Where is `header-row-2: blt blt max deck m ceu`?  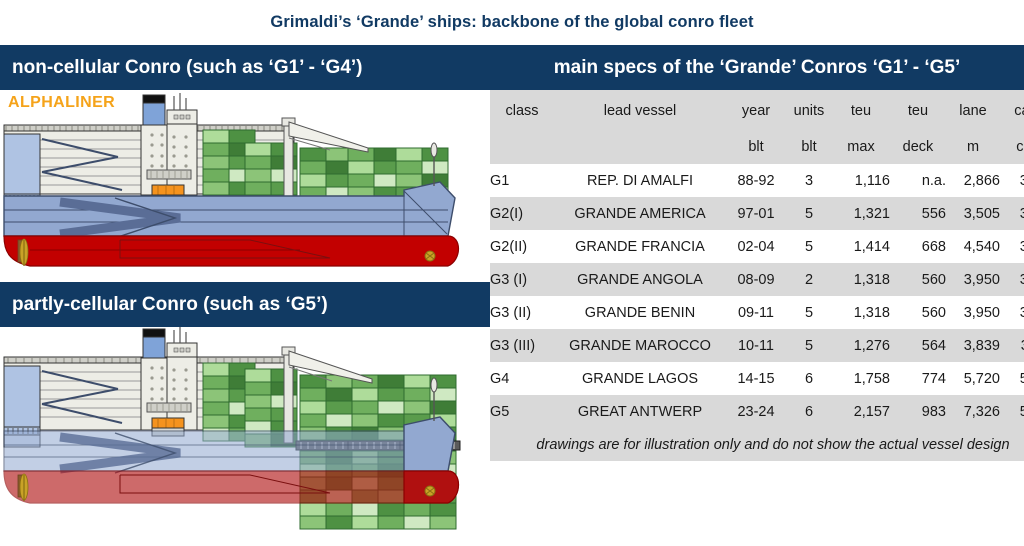
header-row-2: blt blt max deck m ceu is located at coordinates (757, 147).